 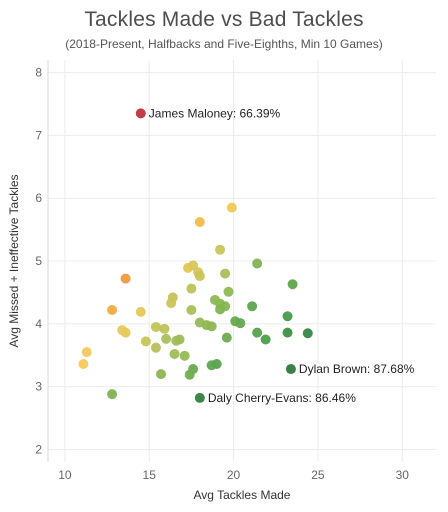 What do you see at coordinates (38, 387) in the screenshot?
I see `y-tick-label: 3` at bounding box center [38, 387].